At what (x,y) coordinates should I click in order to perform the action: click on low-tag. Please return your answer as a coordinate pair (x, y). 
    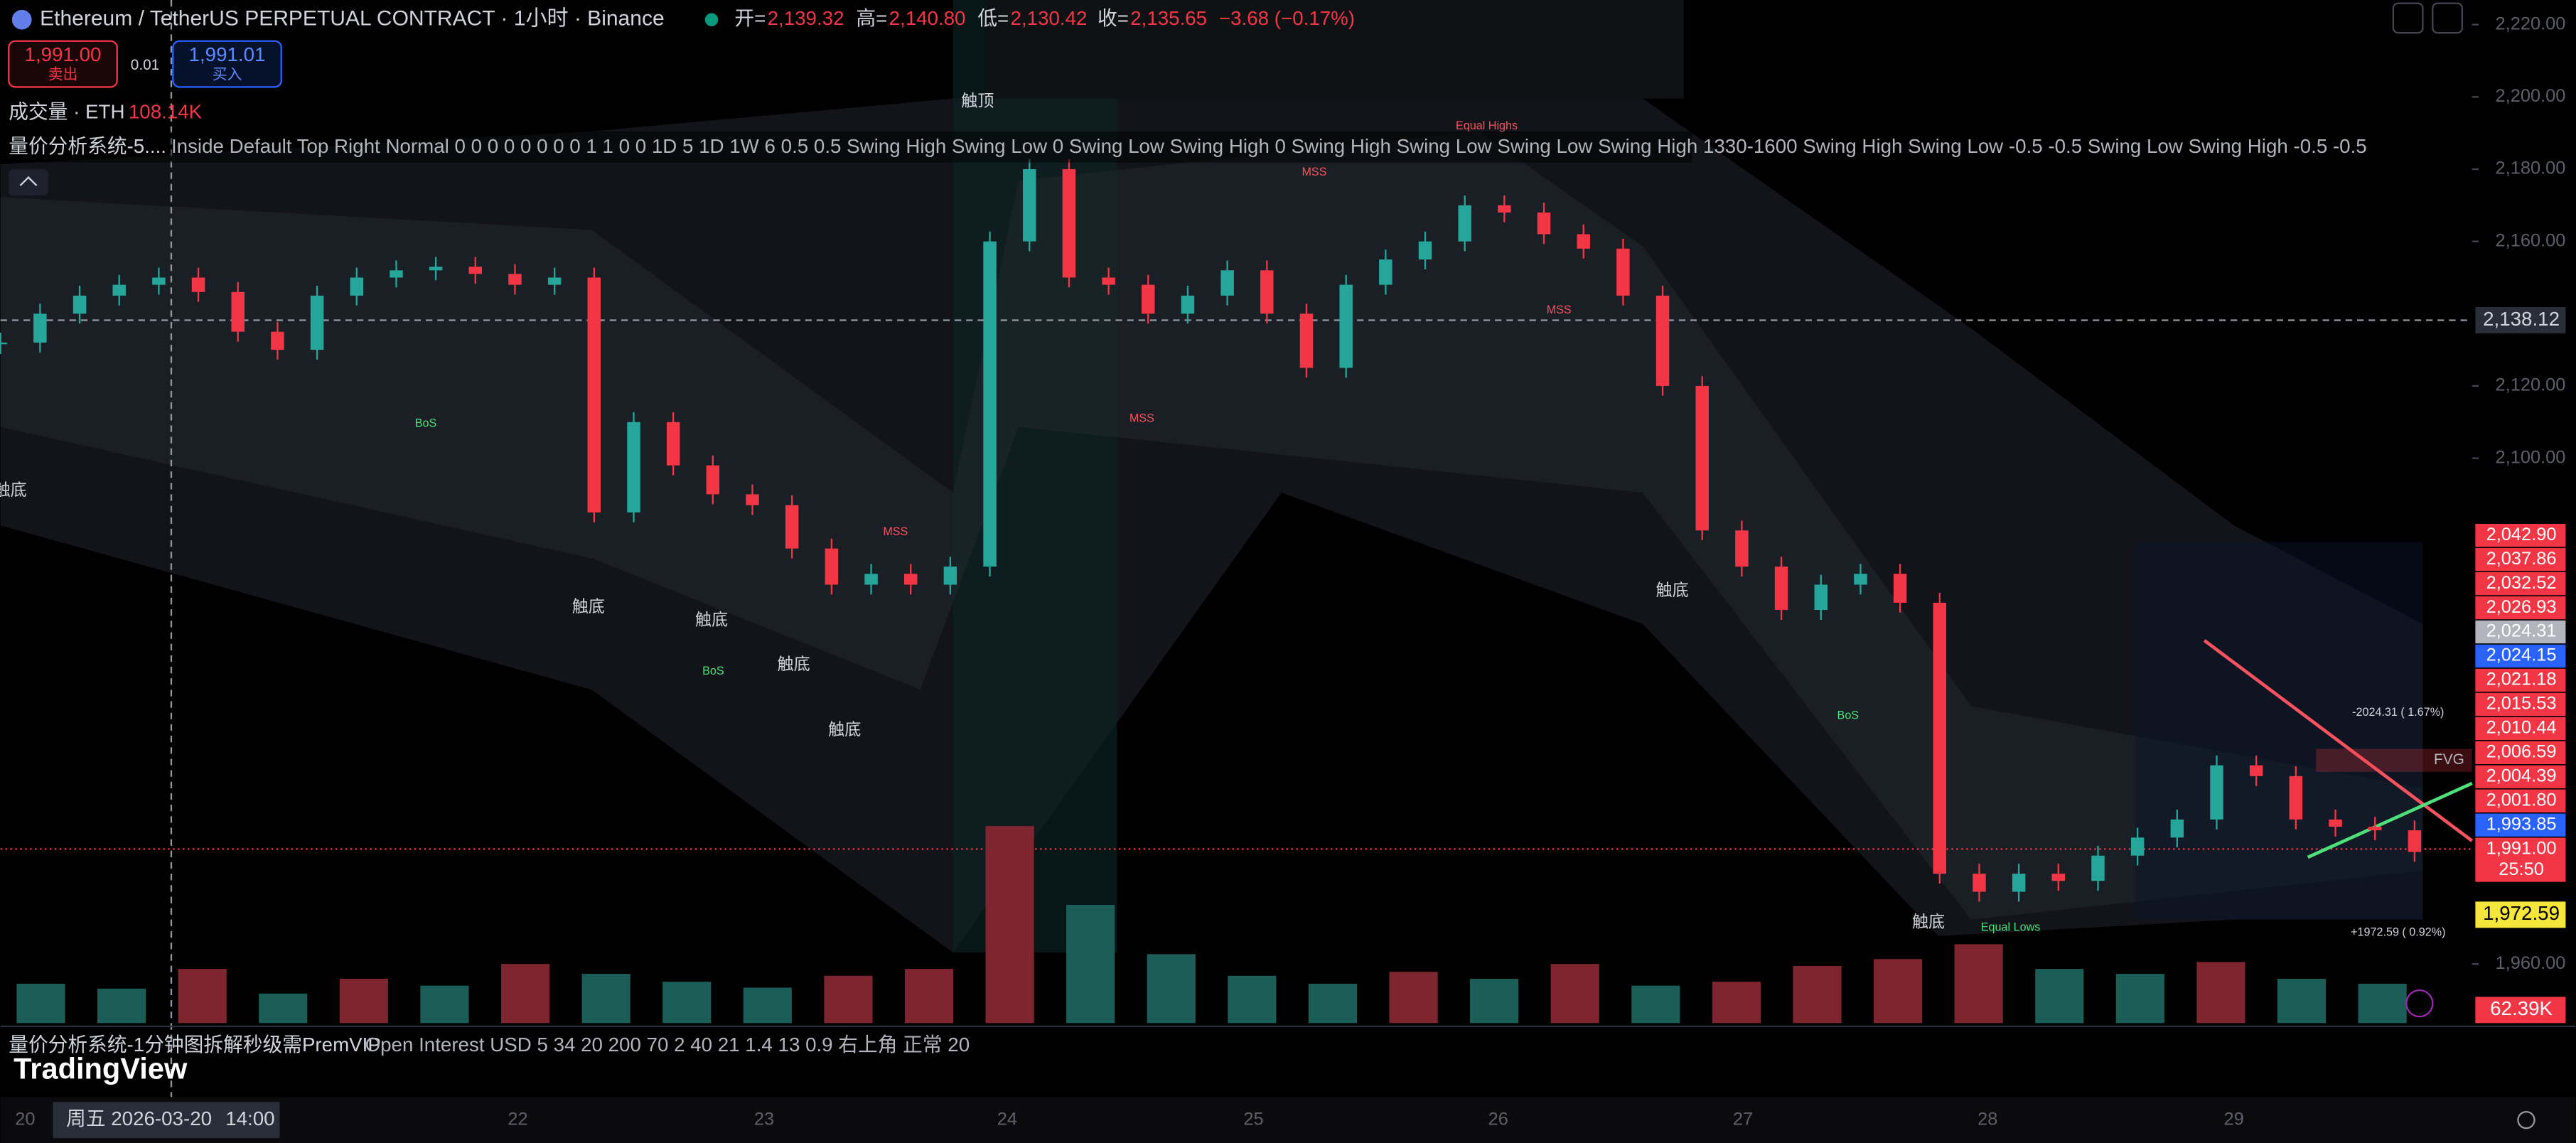
    Looking at the image, I should click on (2520, 914).